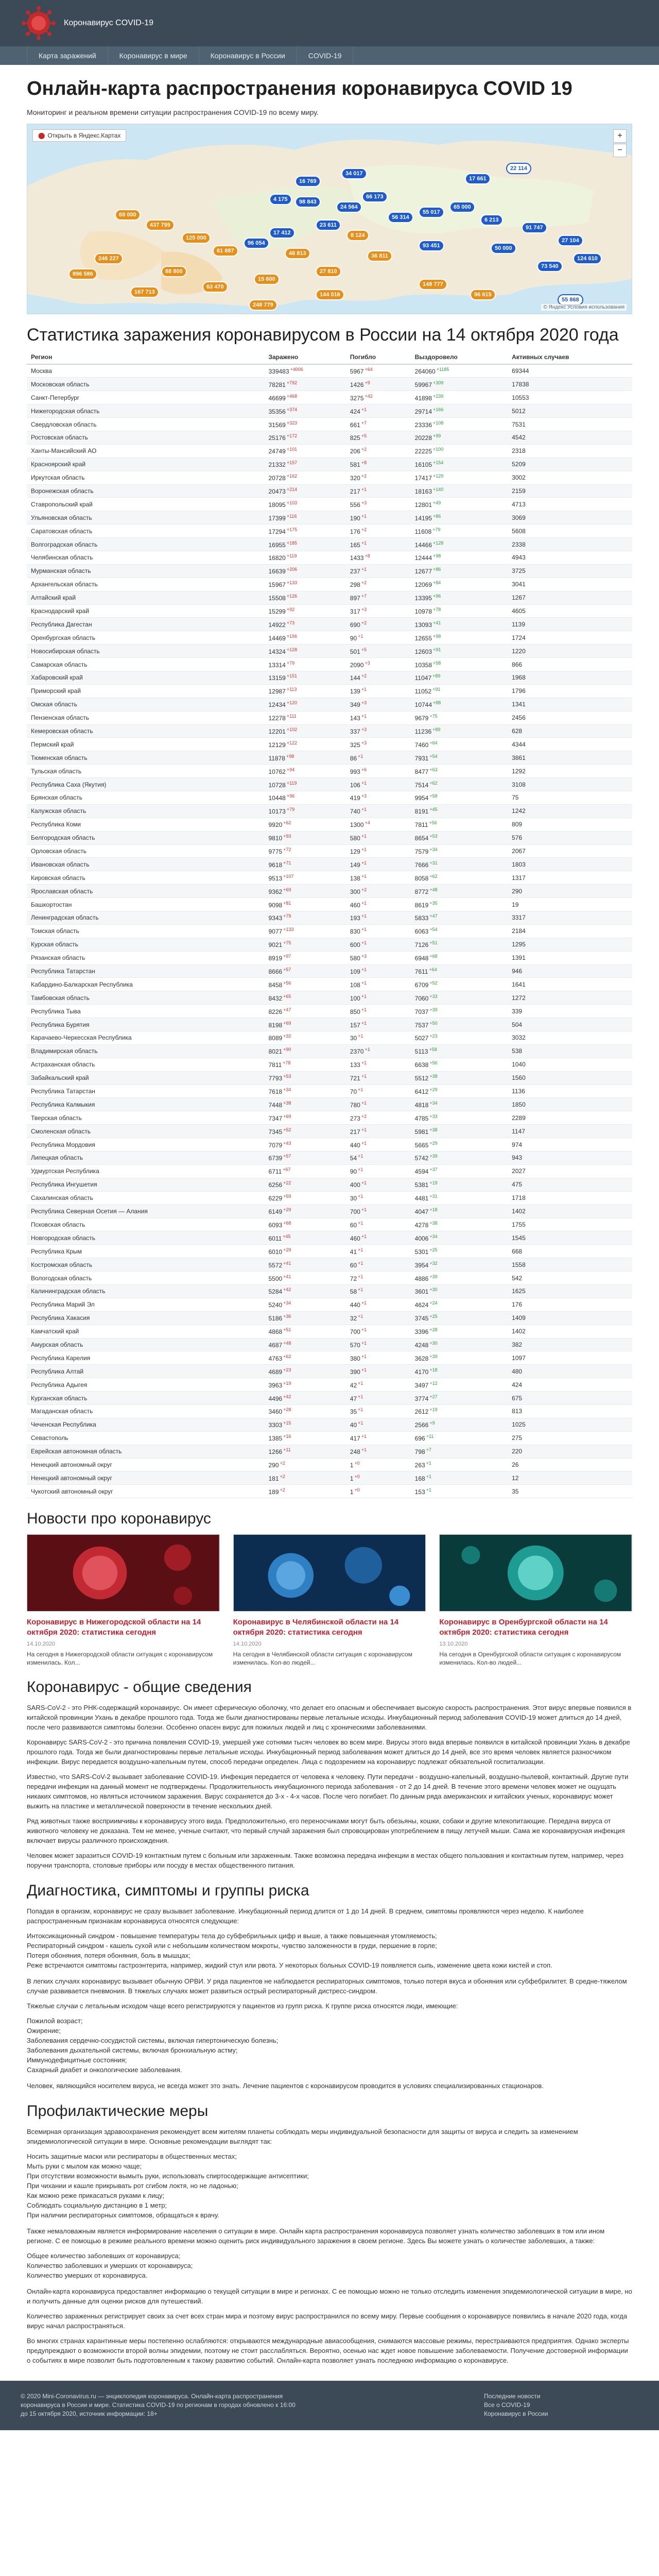  Describe the element at coordinates (146, 1065) in the screenshot. I see `region-name: Астраханская область` at that location.